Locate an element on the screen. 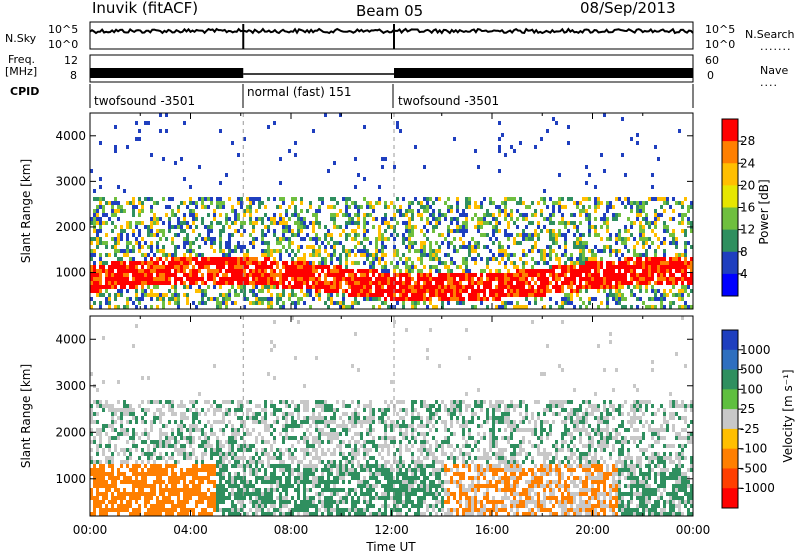 The image size is (800, 554). station-title: Inuvik (fitACF) is located at coordinates (145, 8).